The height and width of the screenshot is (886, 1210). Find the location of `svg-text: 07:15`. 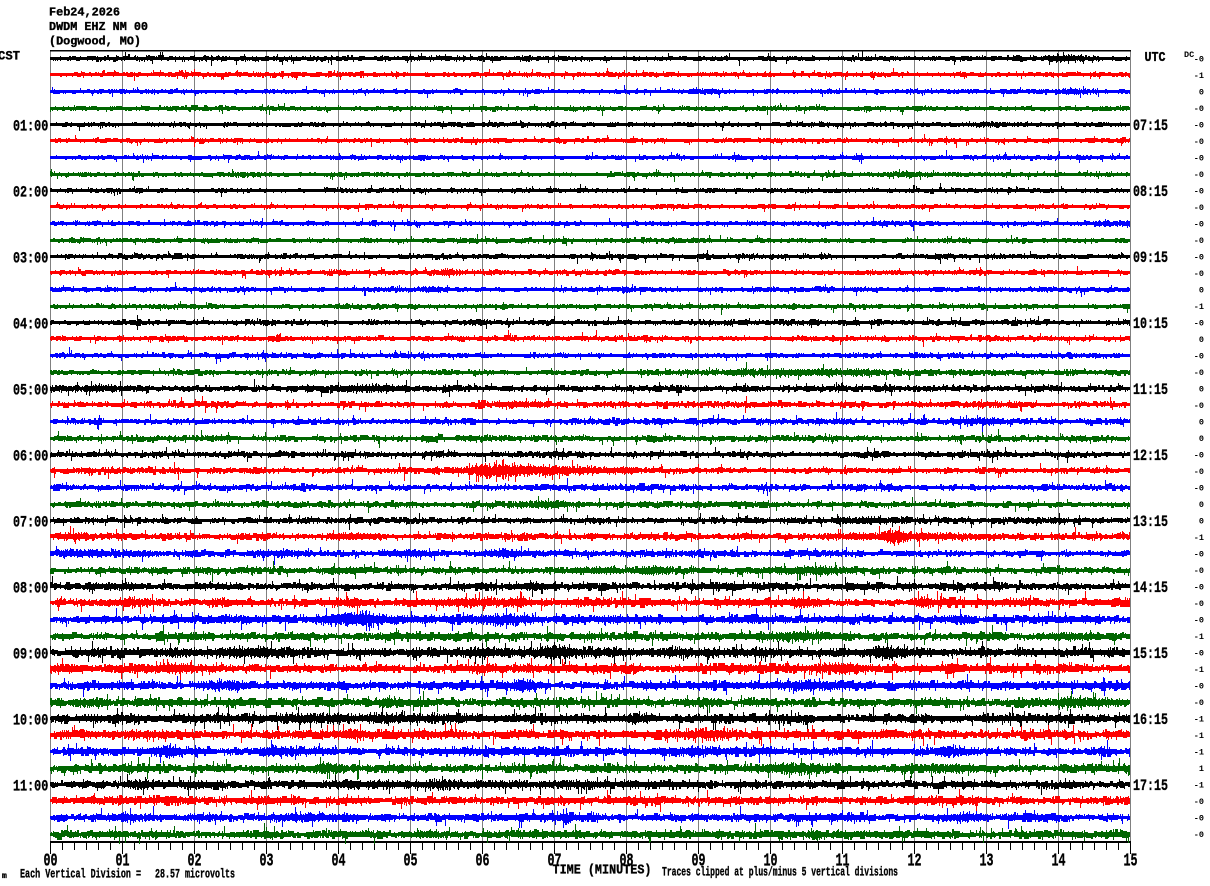

svg-text: 07:15 is located at coordinates (1150, 126).